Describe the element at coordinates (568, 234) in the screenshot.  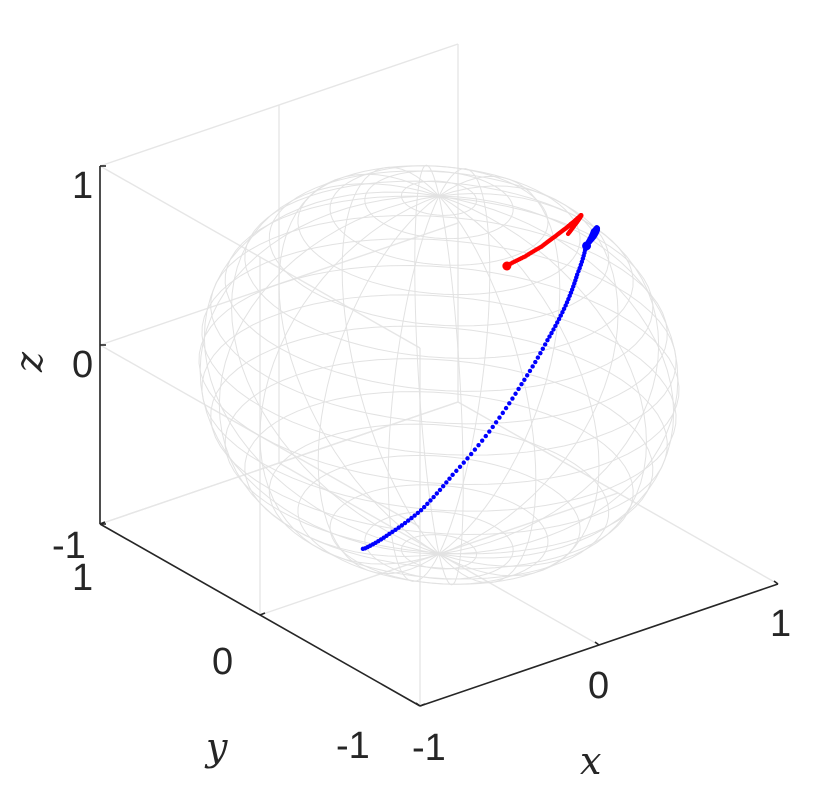
I see `series-0-point` at that location.